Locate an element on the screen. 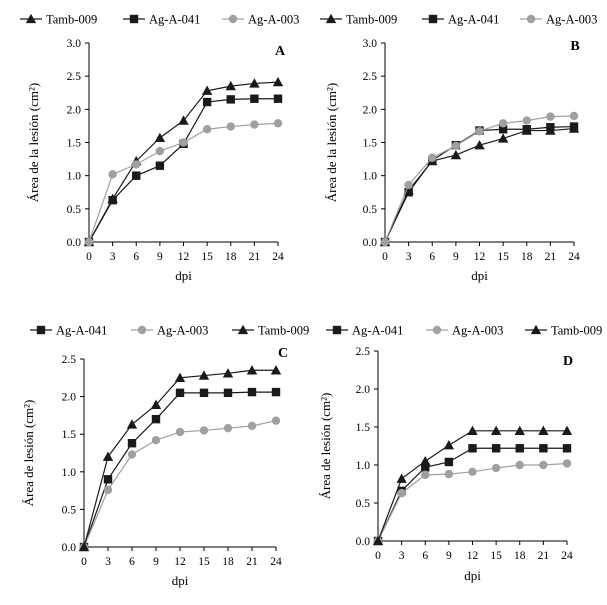 This screenshot has height=605, width=607. y-tick-label: 3.0 is located at coordinates (74, 44).